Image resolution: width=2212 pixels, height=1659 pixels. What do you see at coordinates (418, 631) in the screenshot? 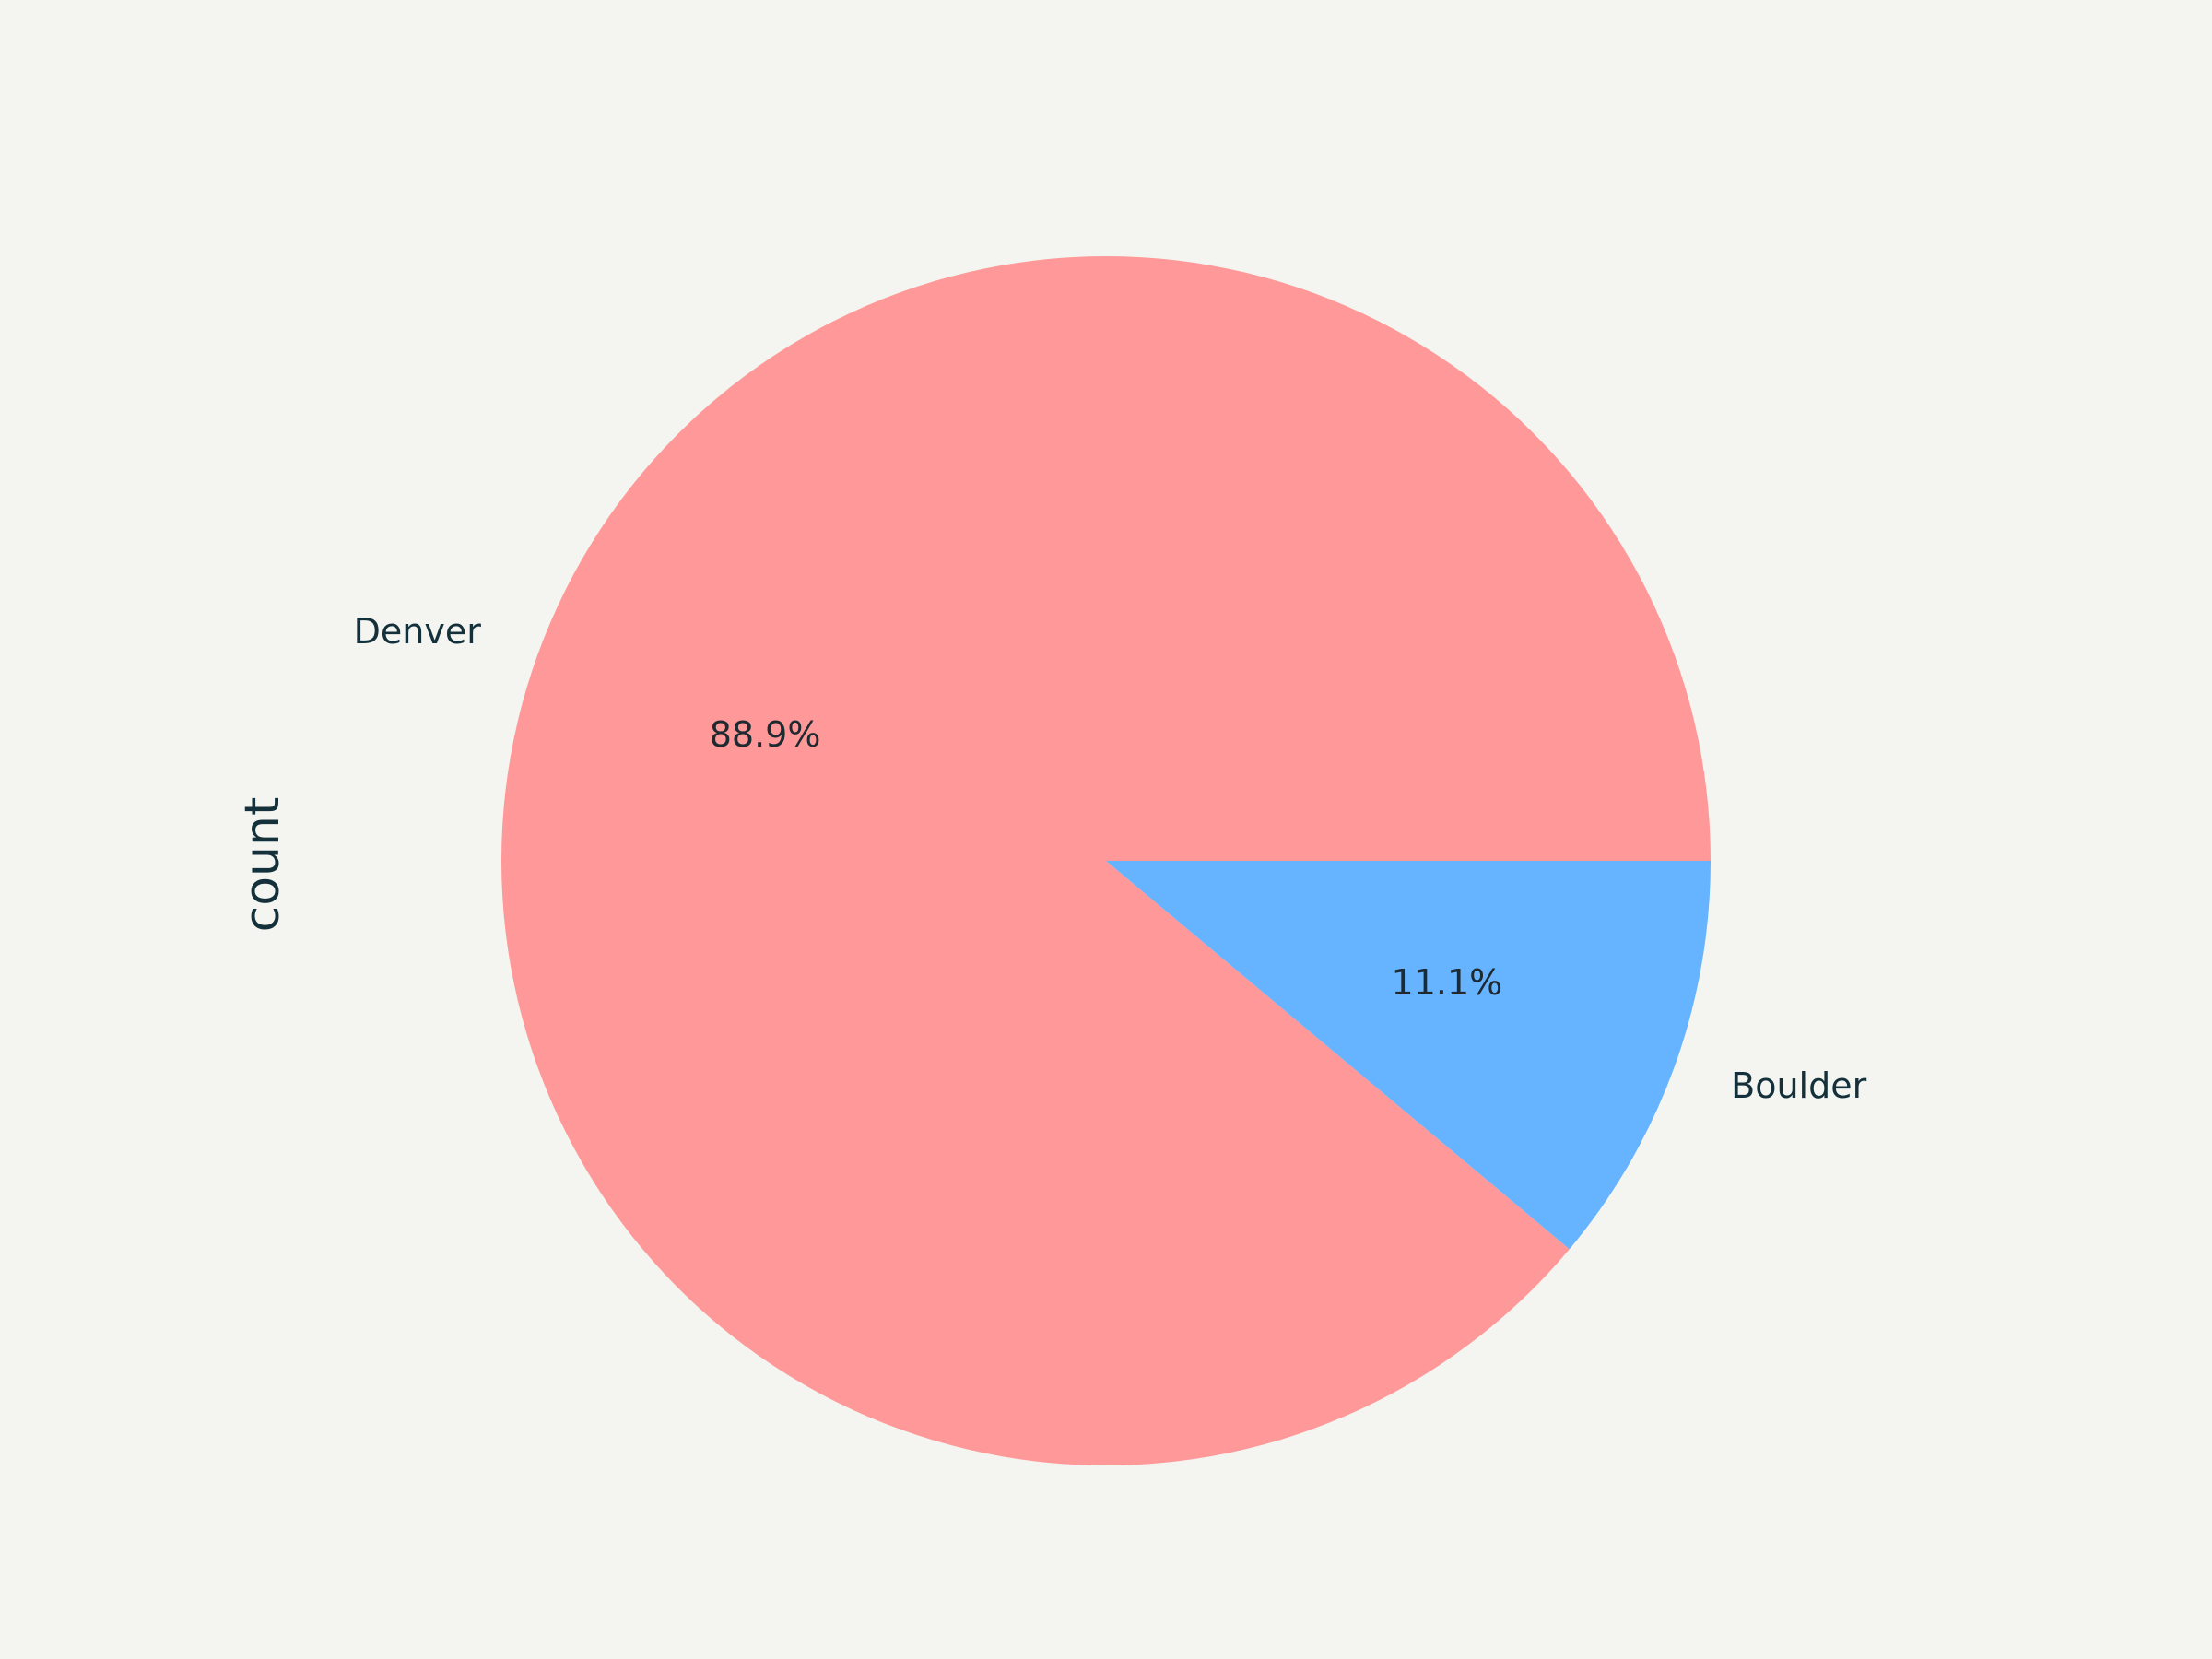
I see `slice-label-denver: Denver` at bounding box center [418, 631].